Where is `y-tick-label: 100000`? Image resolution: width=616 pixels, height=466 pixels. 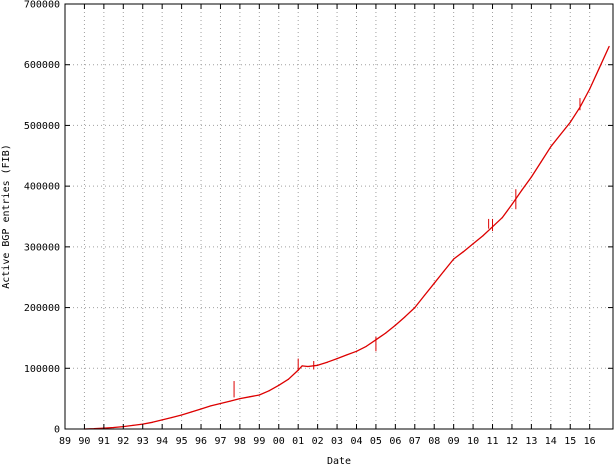 y-tick-label: 100000 is located at coordinates (42, 369).